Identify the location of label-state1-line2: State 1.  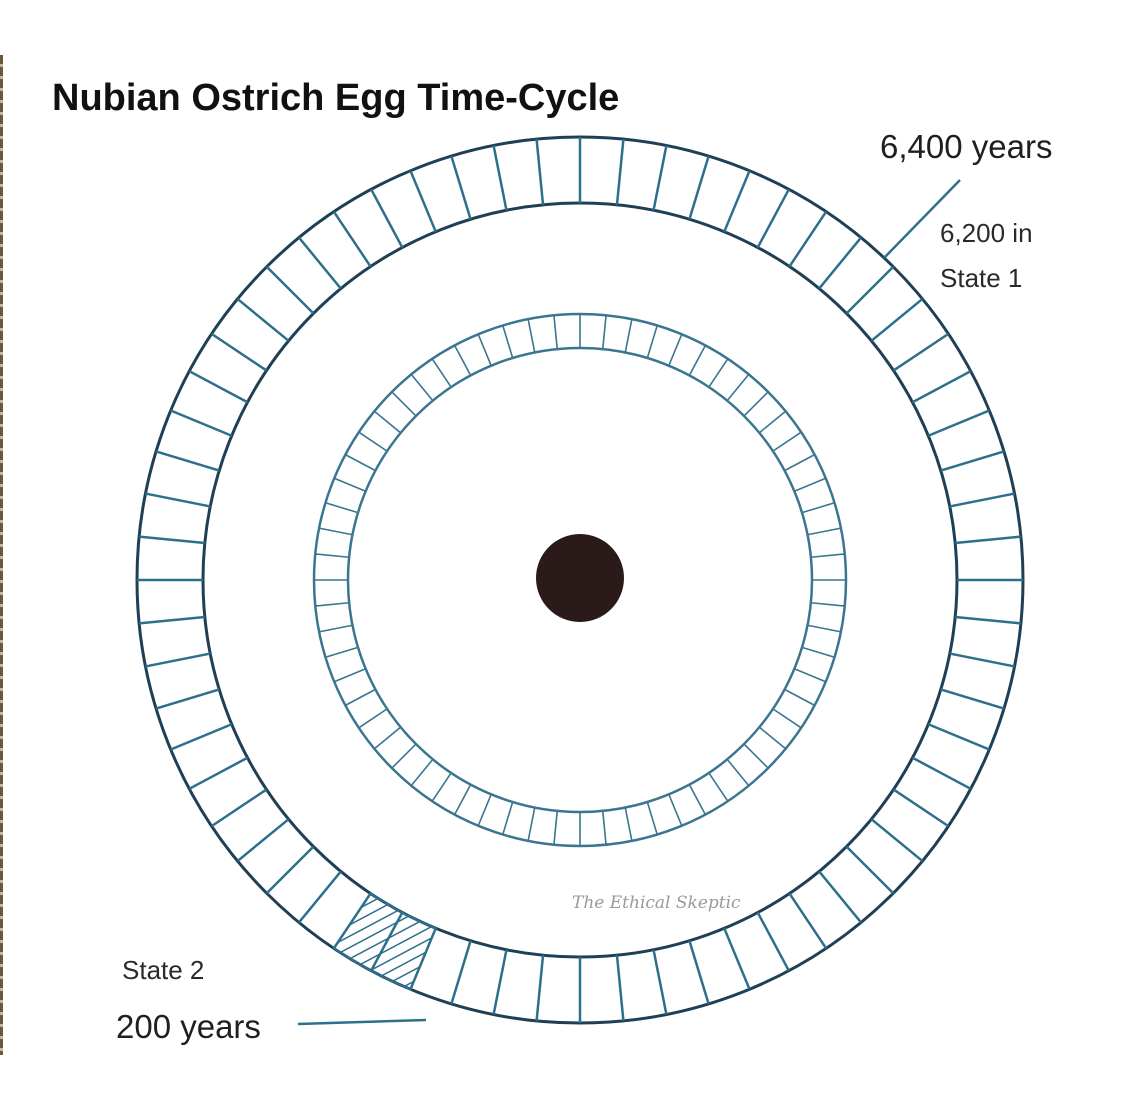
(981, 278).